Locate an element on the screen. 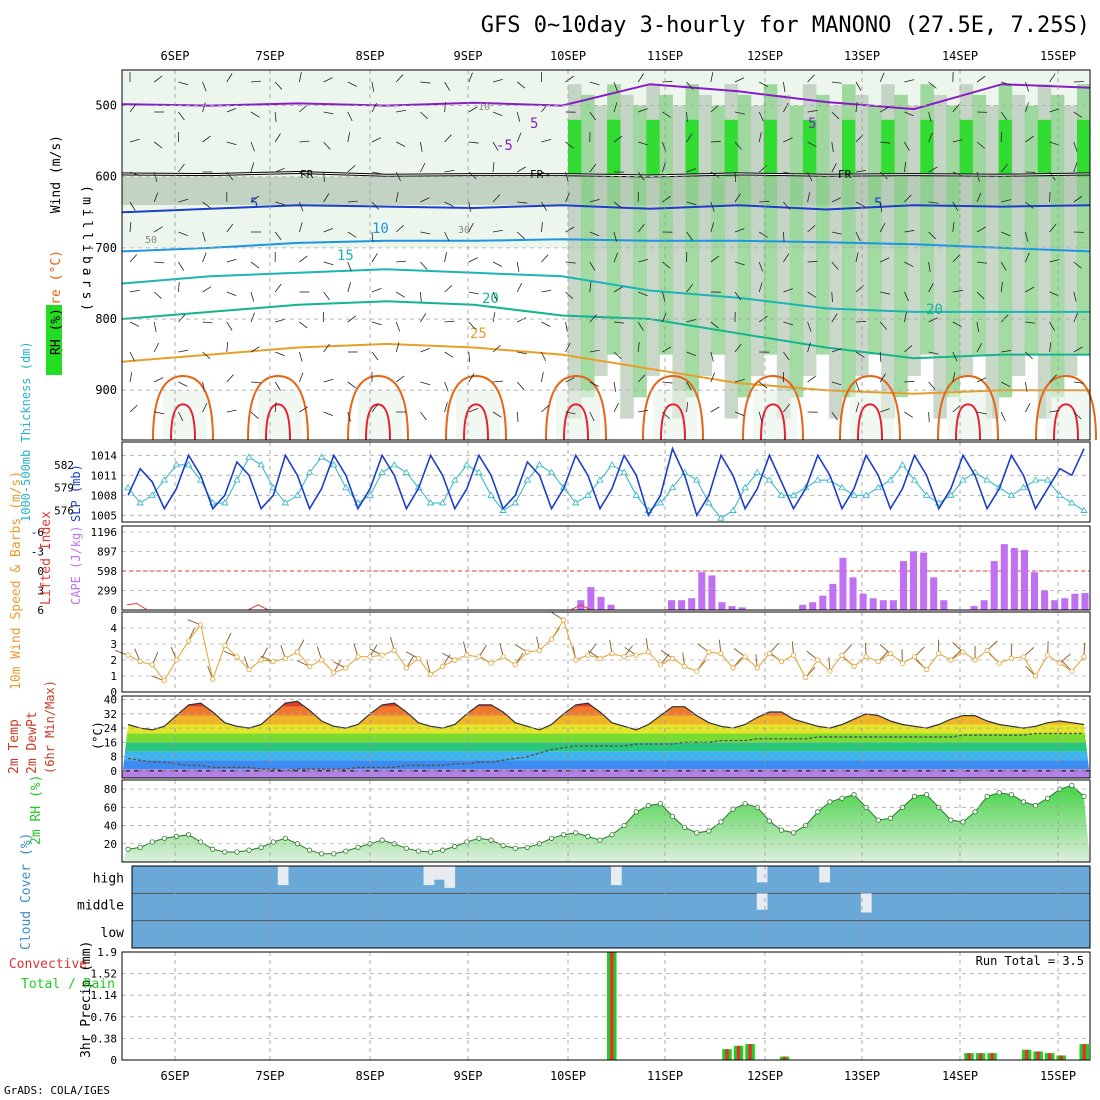 The height and width of the screenshot is (1100, 1100). rh-wet-column is located at coordinates (836, 262).